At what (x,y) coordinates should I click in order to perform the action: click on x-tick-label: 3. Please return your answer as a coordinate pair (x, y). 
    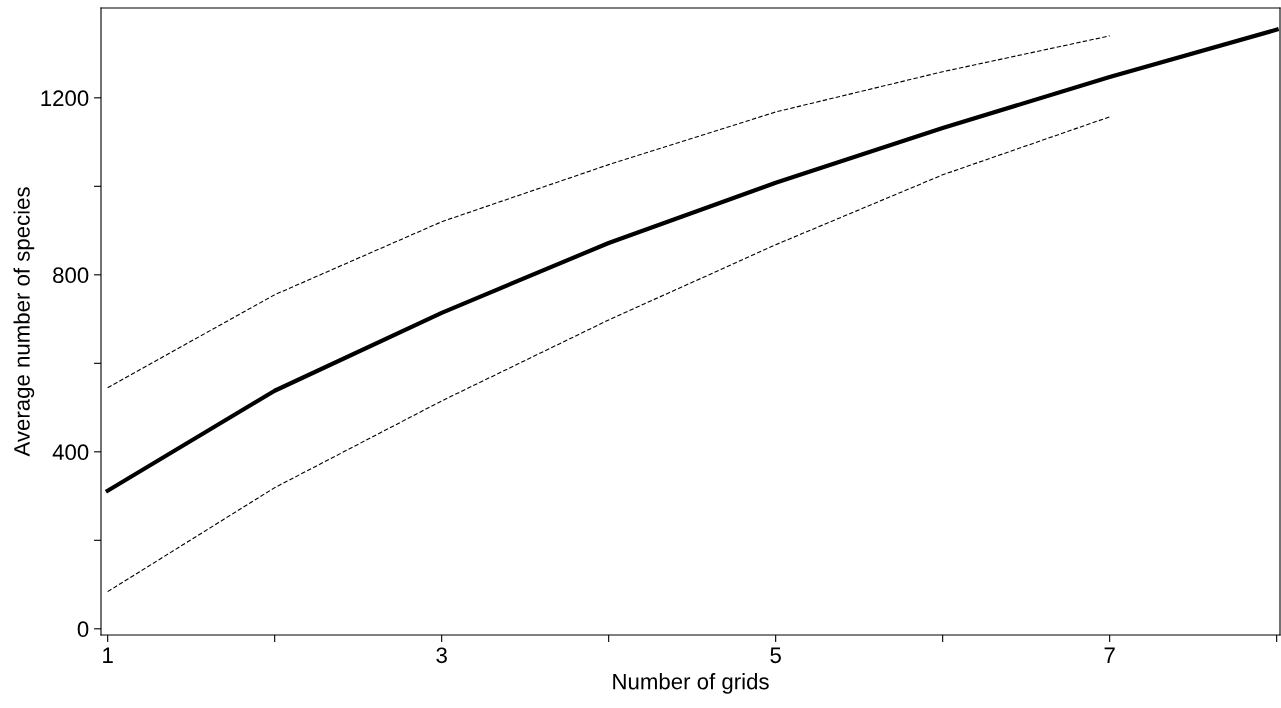
    Looking at the image, I should click on (441, 655).